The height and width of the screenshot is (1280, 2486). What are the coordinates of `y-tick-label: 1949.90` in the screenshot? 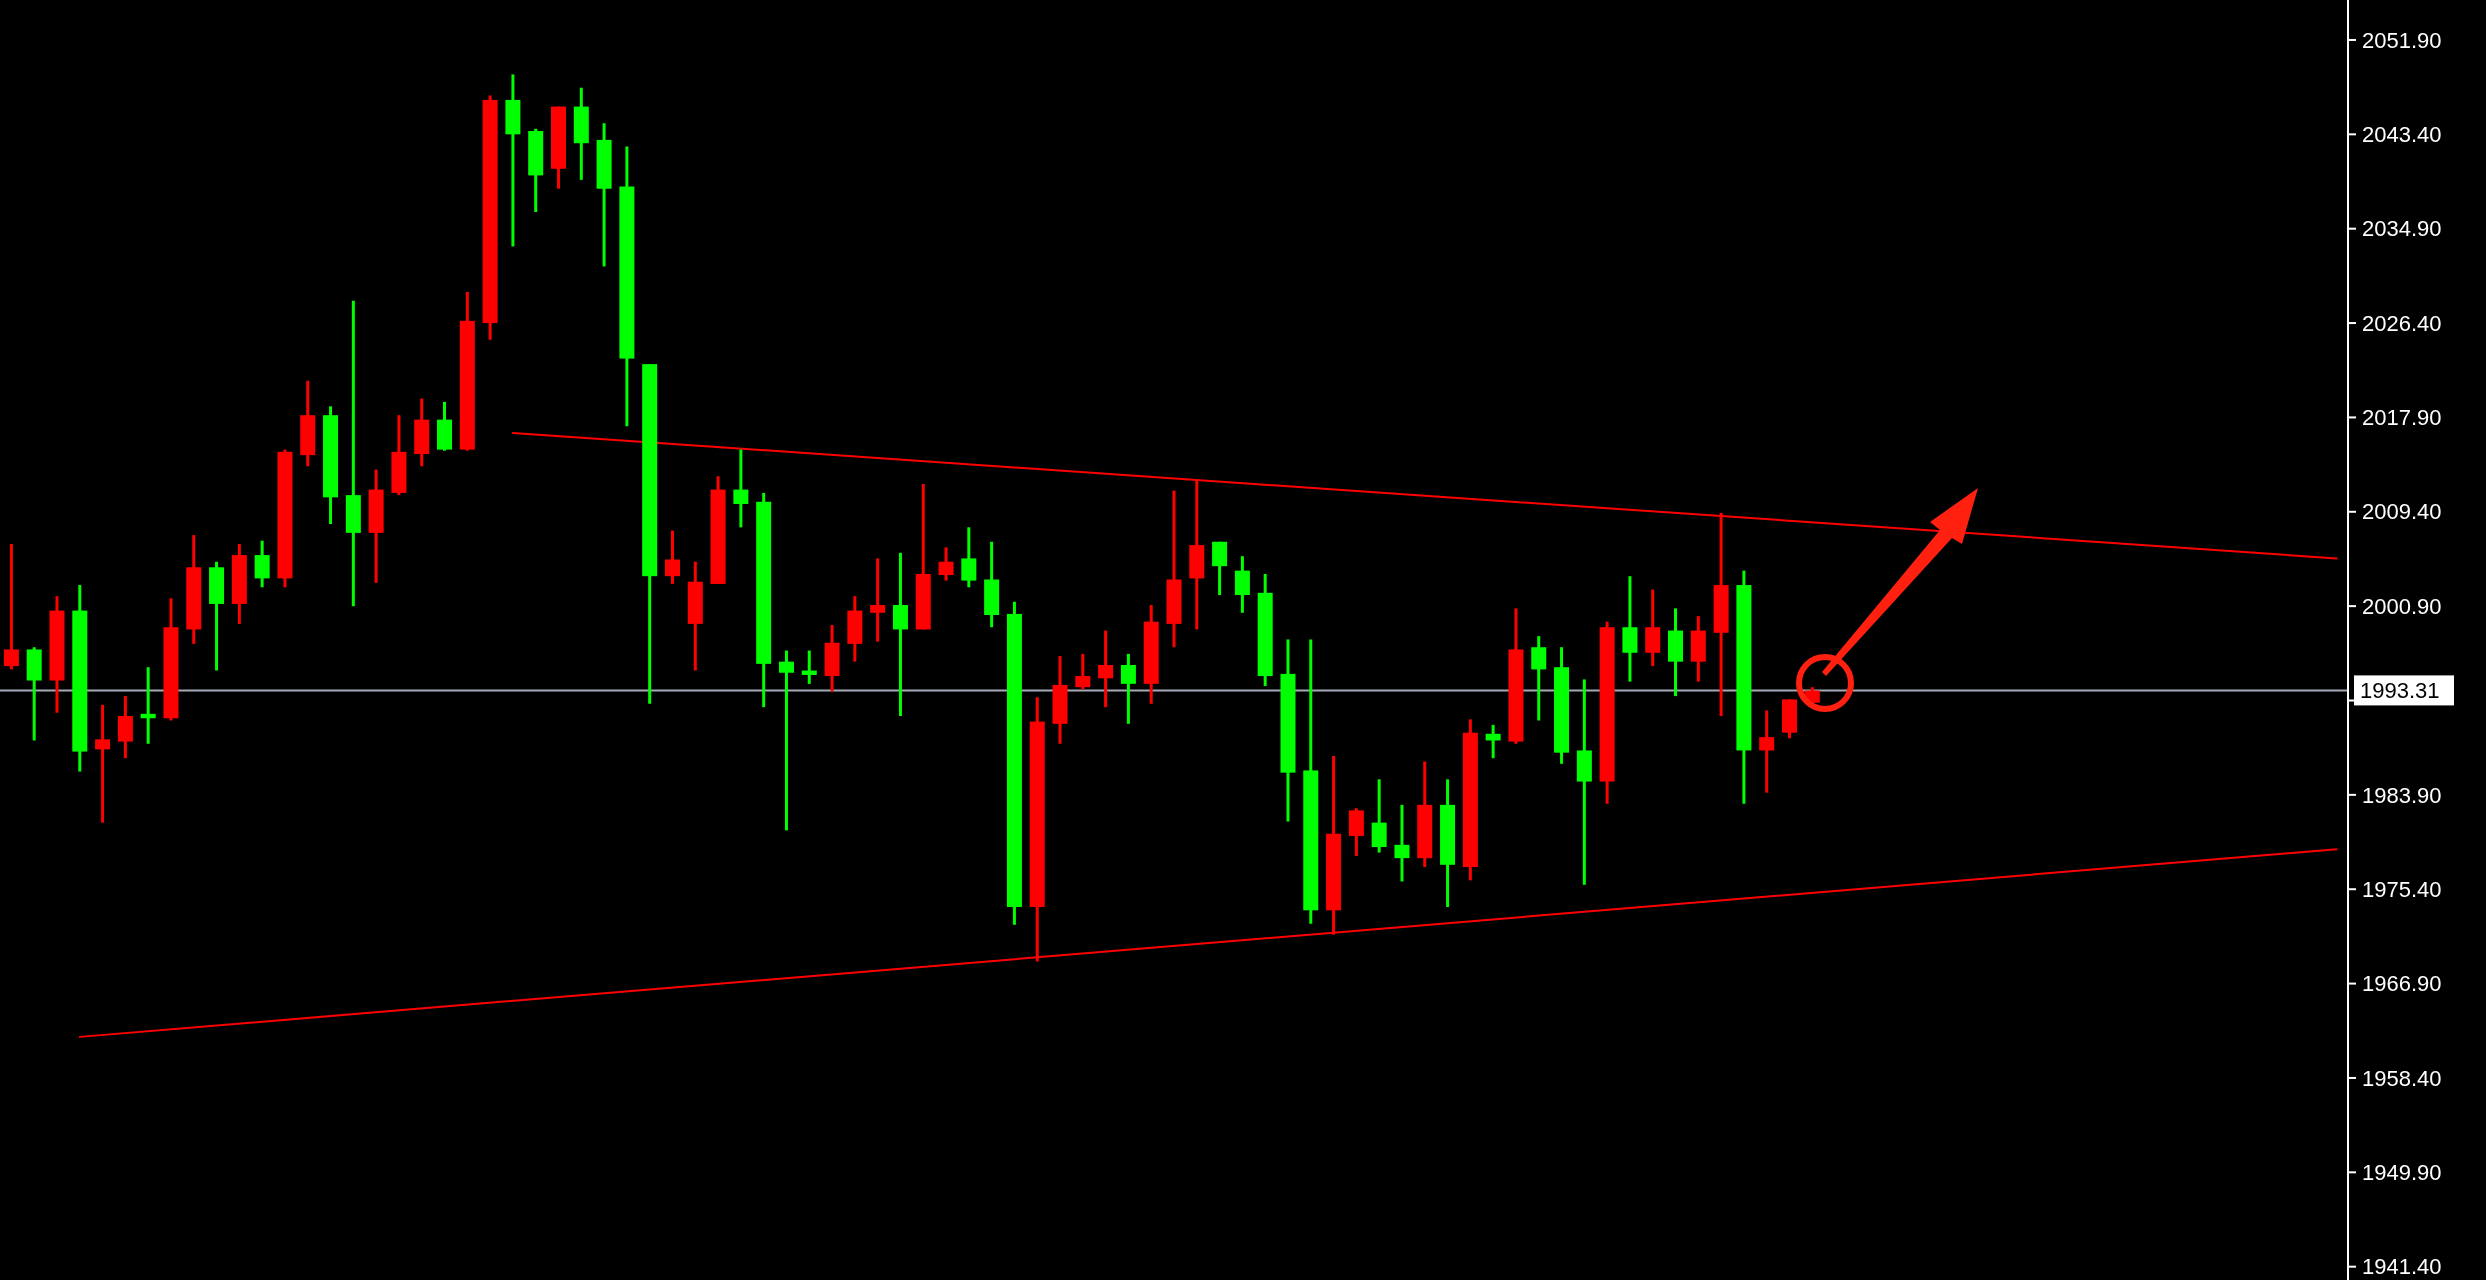 It's located at (2402, 1173).